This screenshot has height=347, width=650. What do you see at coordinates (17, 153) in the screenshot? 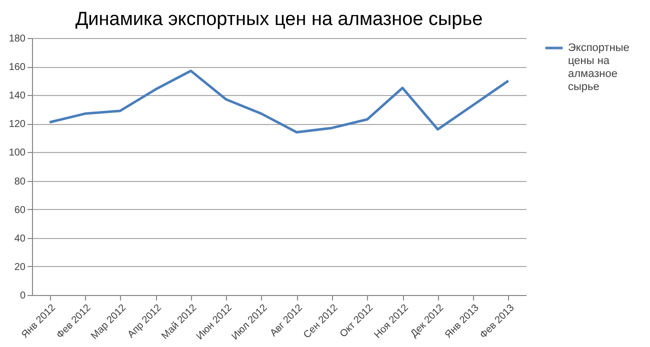
I see `y-tick-label: 100` at bounding box center [17, 153].